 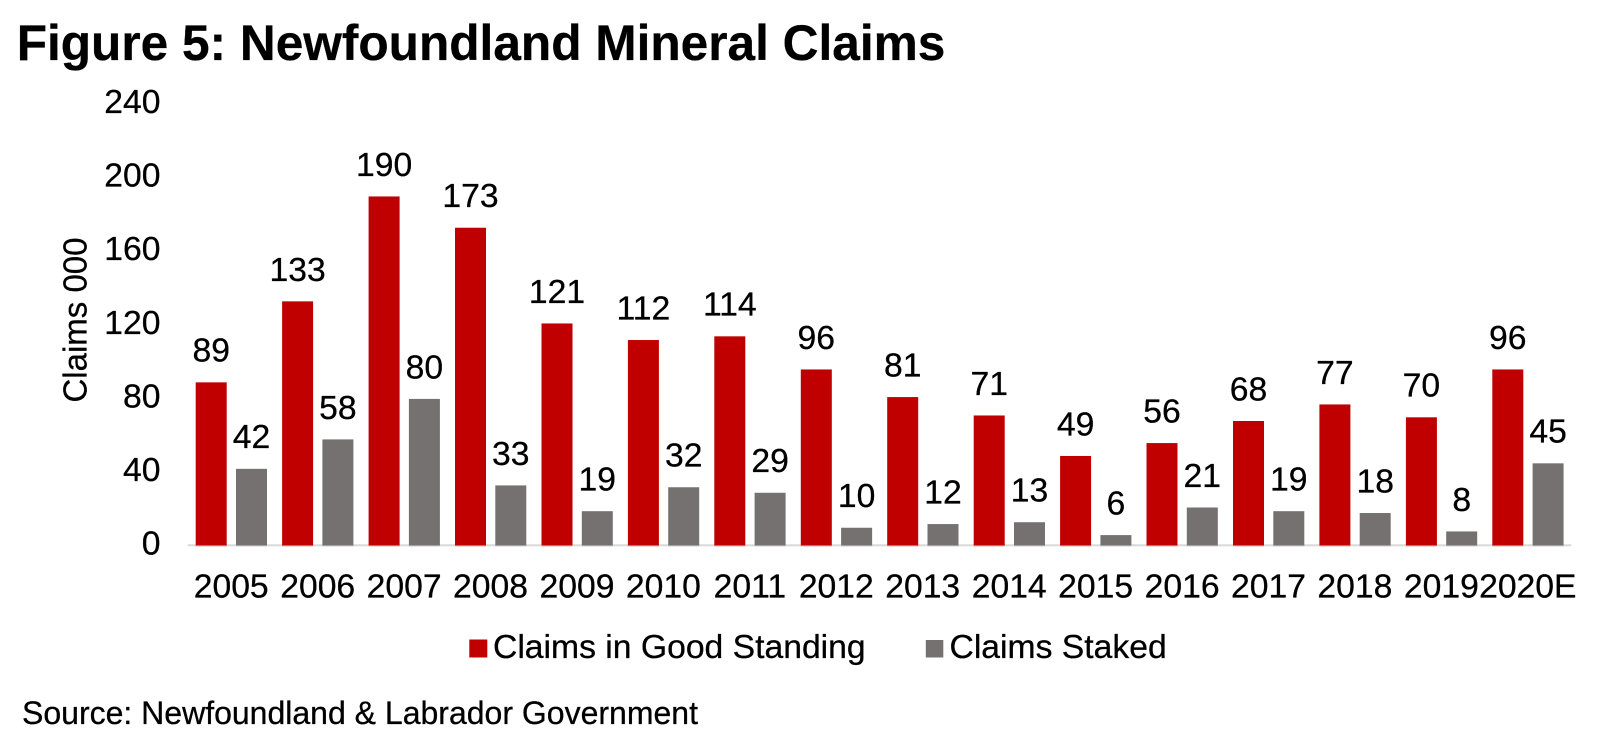 What do you see at coordinates (132, 249) in the screenshot?
I see `svg-text: 160` at bounding box center [132, 249].